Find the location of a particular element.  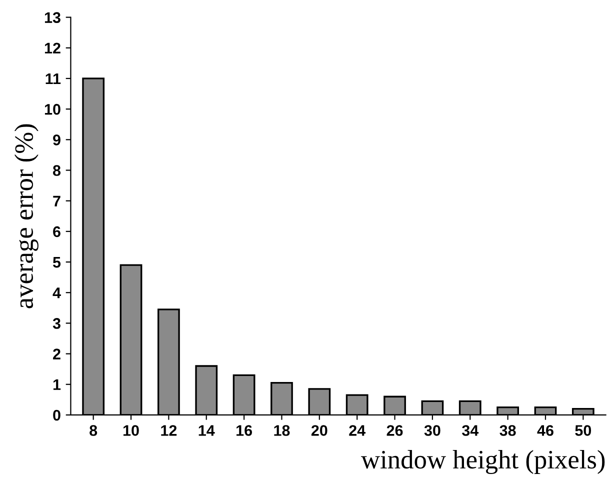

x-tick-label: 14 is located at coordinates (206, 430).